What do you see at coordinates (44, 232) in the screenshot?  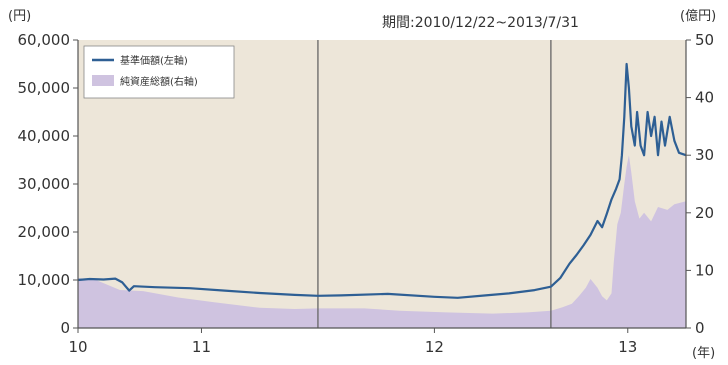 I see `left-tick-label: 20,000` at bounding box center [44, 232].